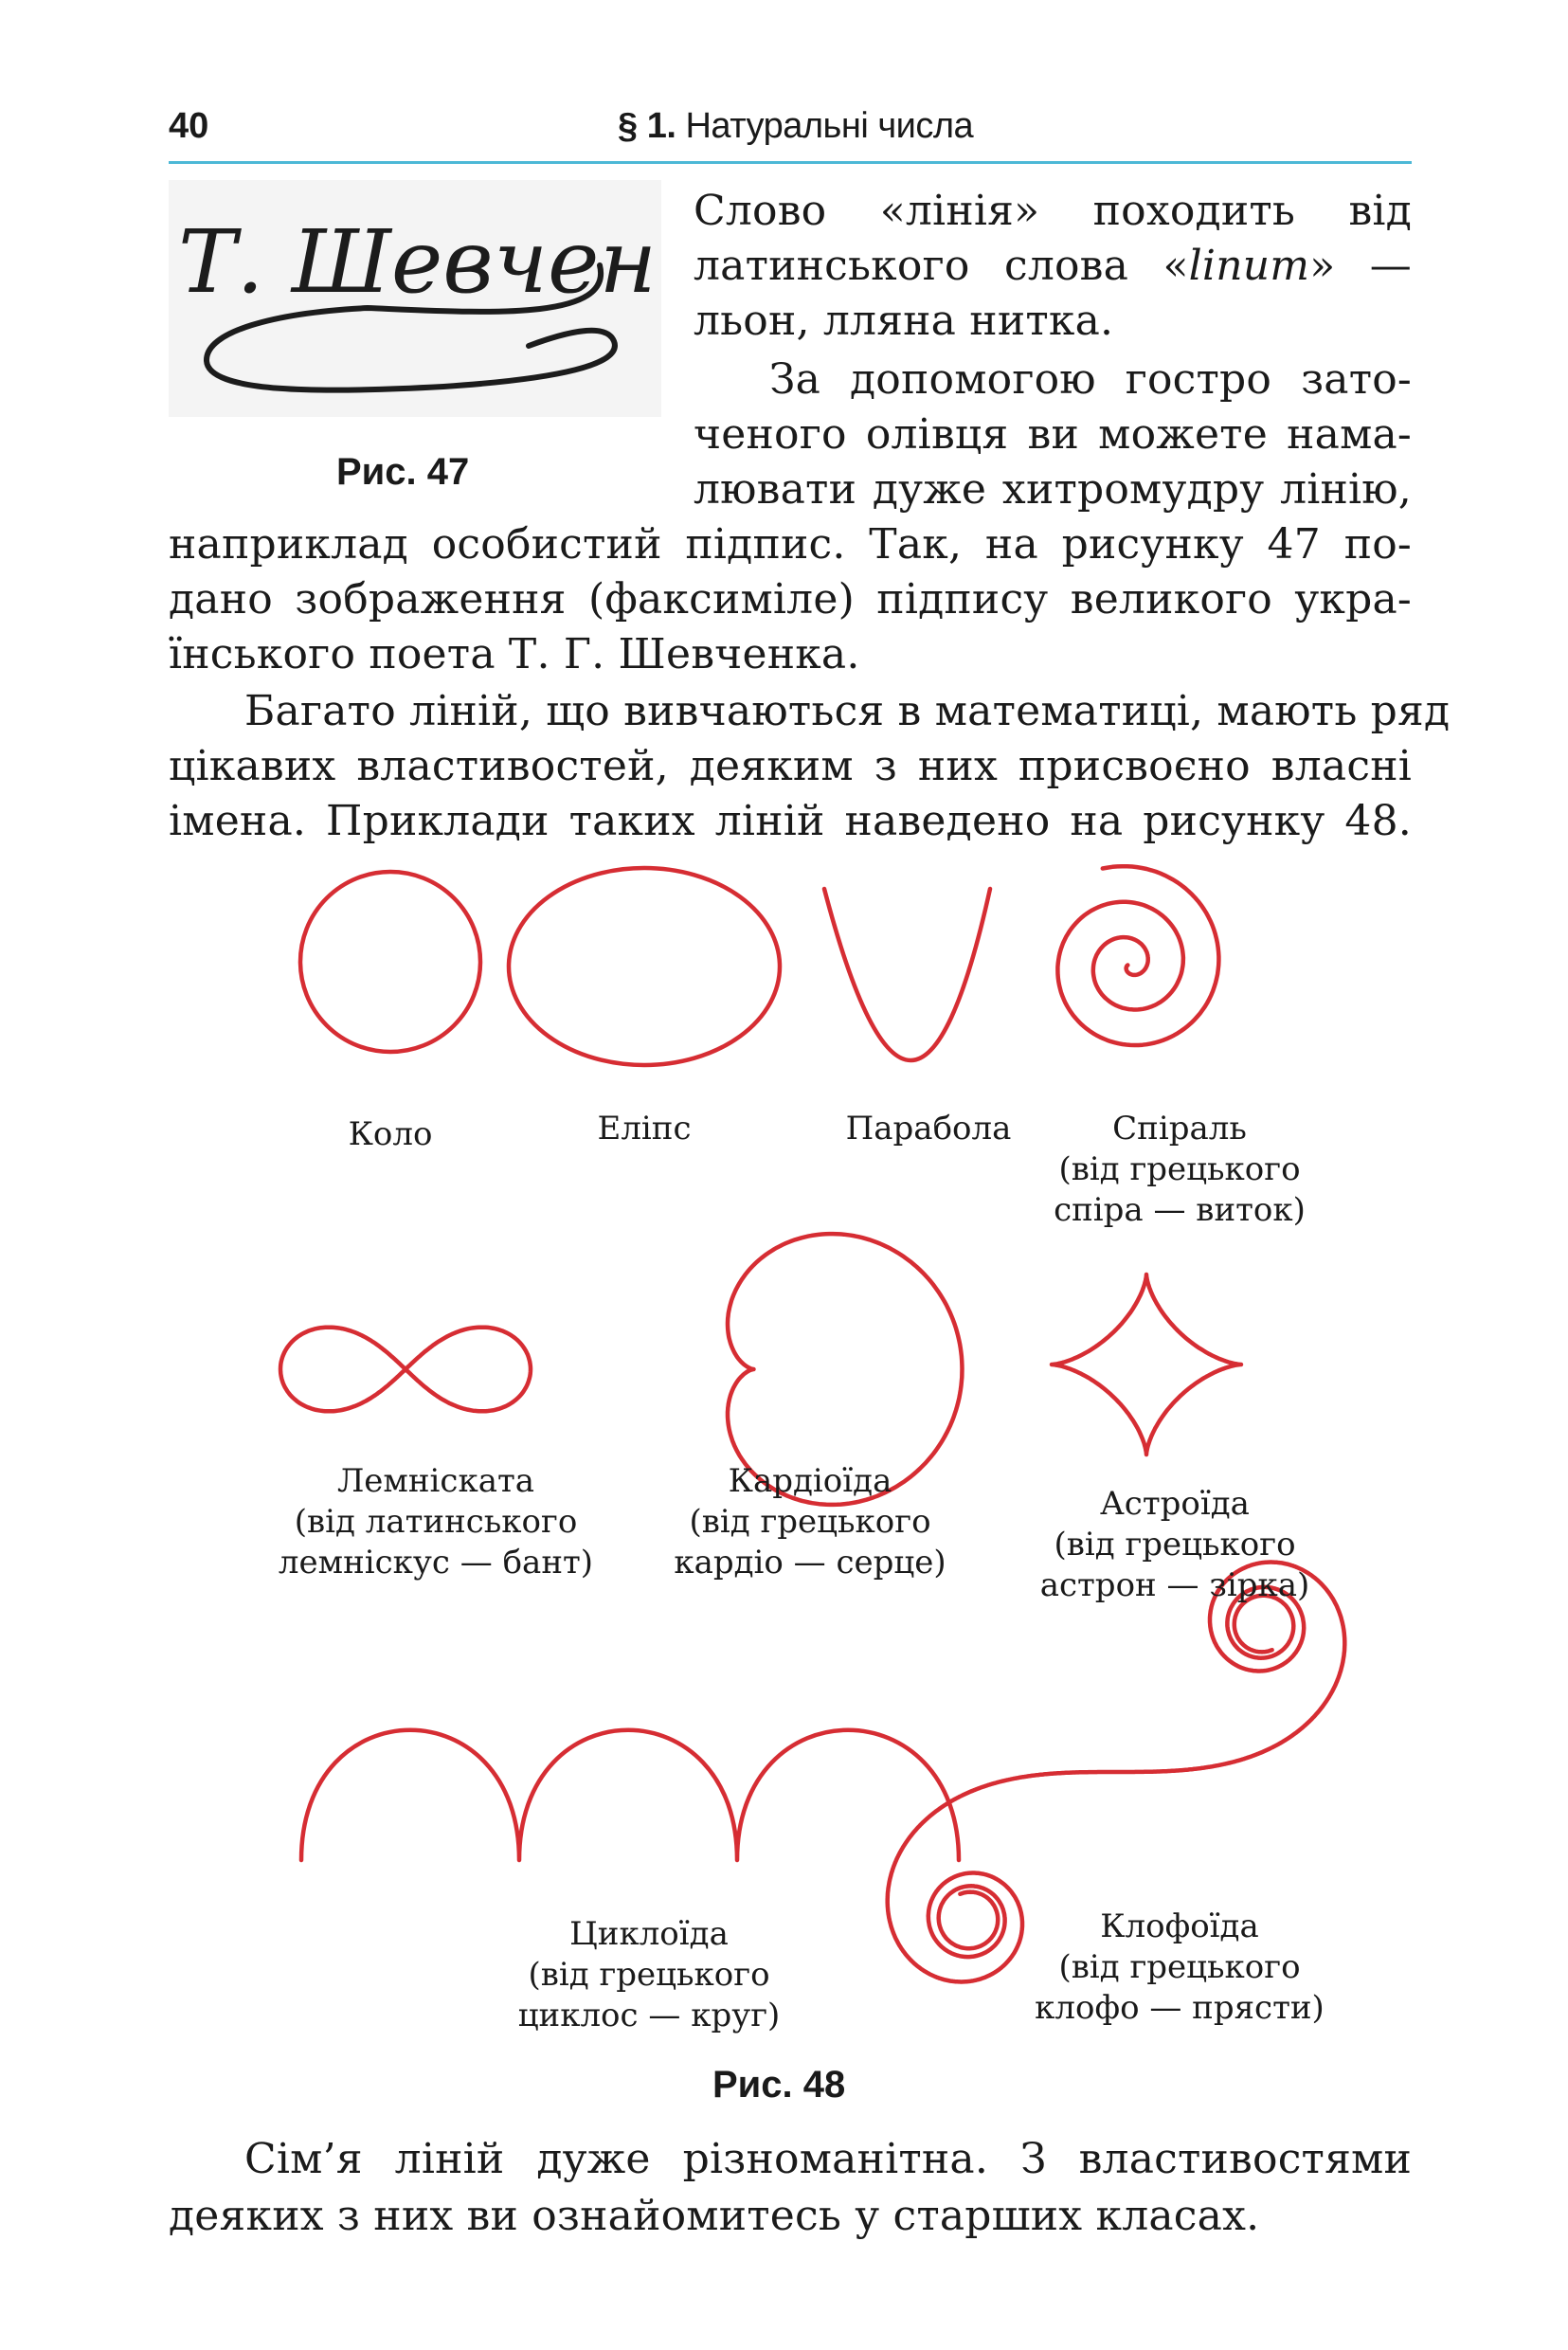 Image resolution: width=1568 pixels, height=2350 pixels. I want to click on cardioid-curve, so click(844, 1369).